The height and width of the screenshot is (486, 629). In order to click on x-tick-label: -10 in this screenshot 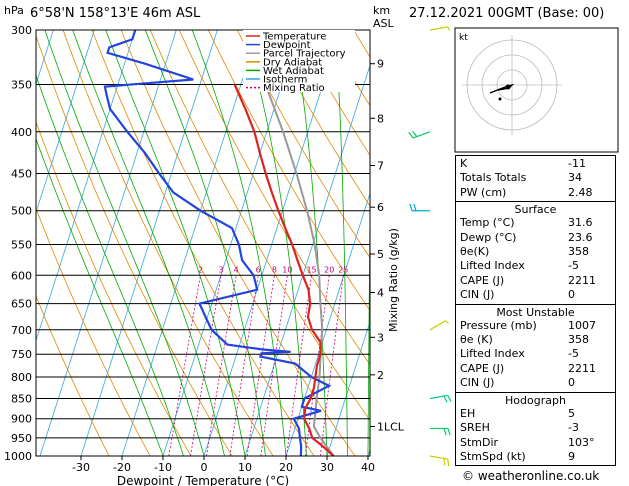, I will do `click(163, 467)`.